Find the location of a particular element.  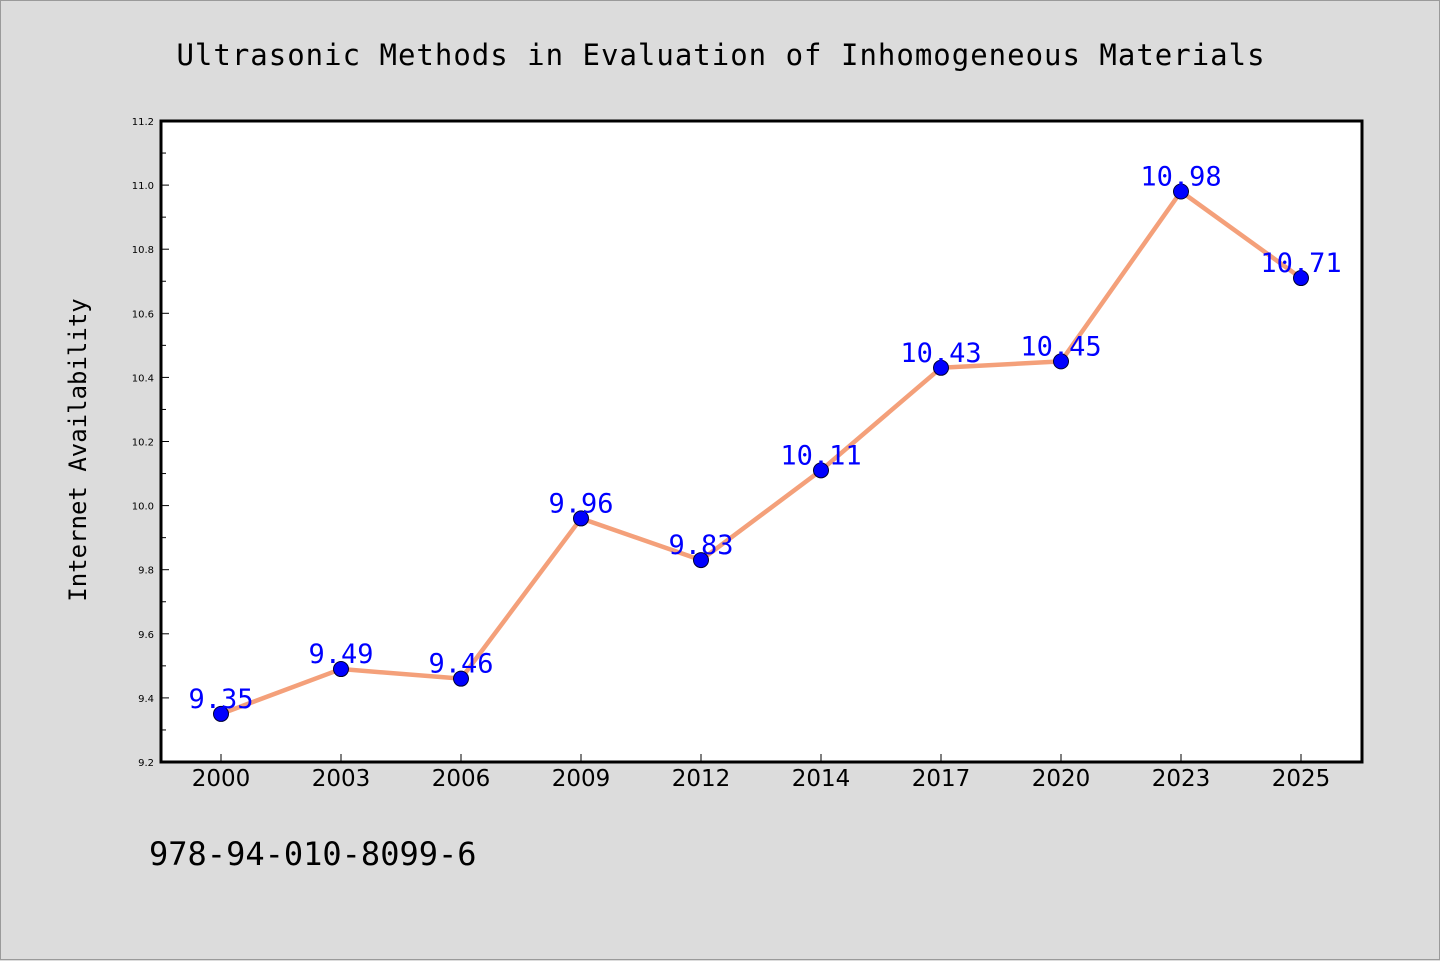

x-tick-label: 2023 is located at coordinates (1181, 779).